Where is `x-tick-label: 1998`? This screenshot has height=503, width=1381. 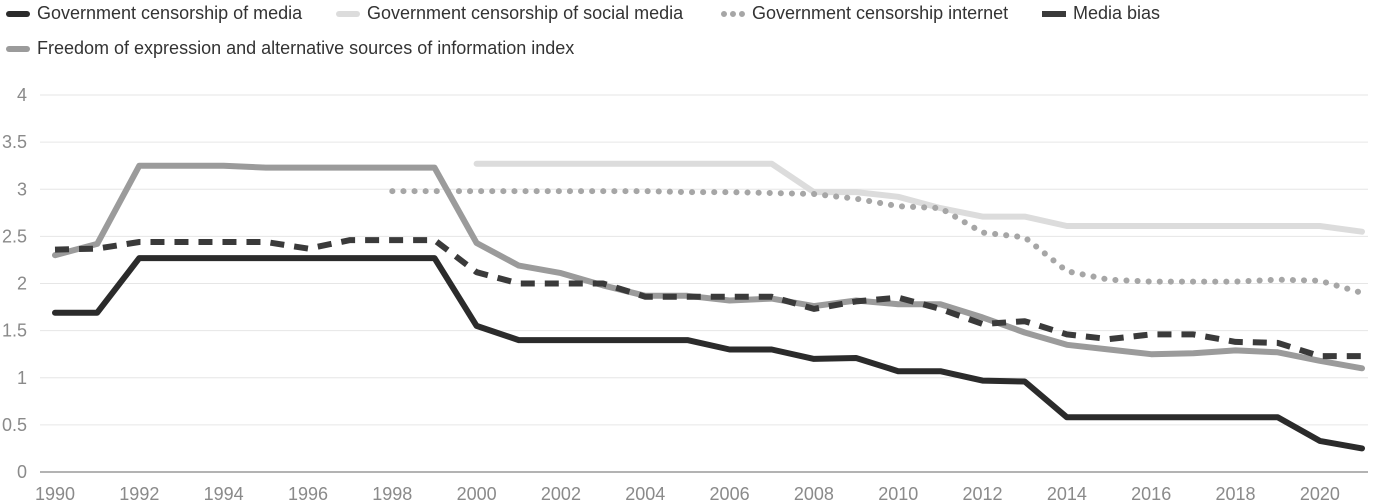
x-tick-label: 1998 is located at coordinates (392, 493).